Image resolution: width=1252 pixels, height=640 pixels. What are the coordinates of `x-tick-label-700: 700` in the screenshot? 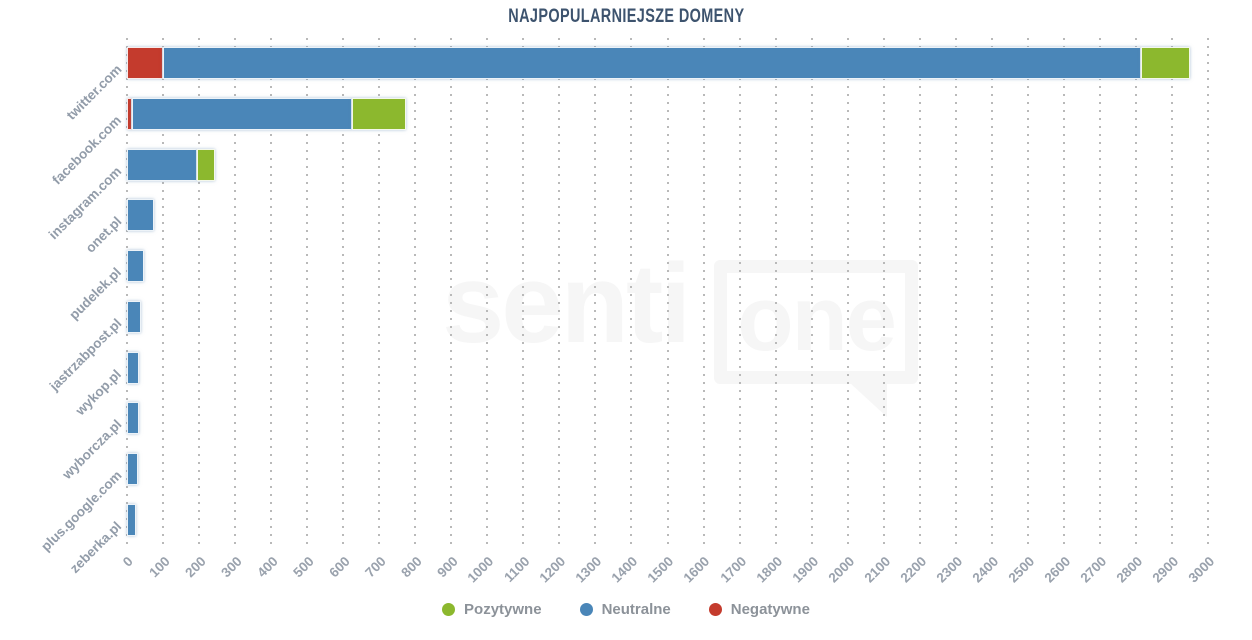 It's located at (375, 567).